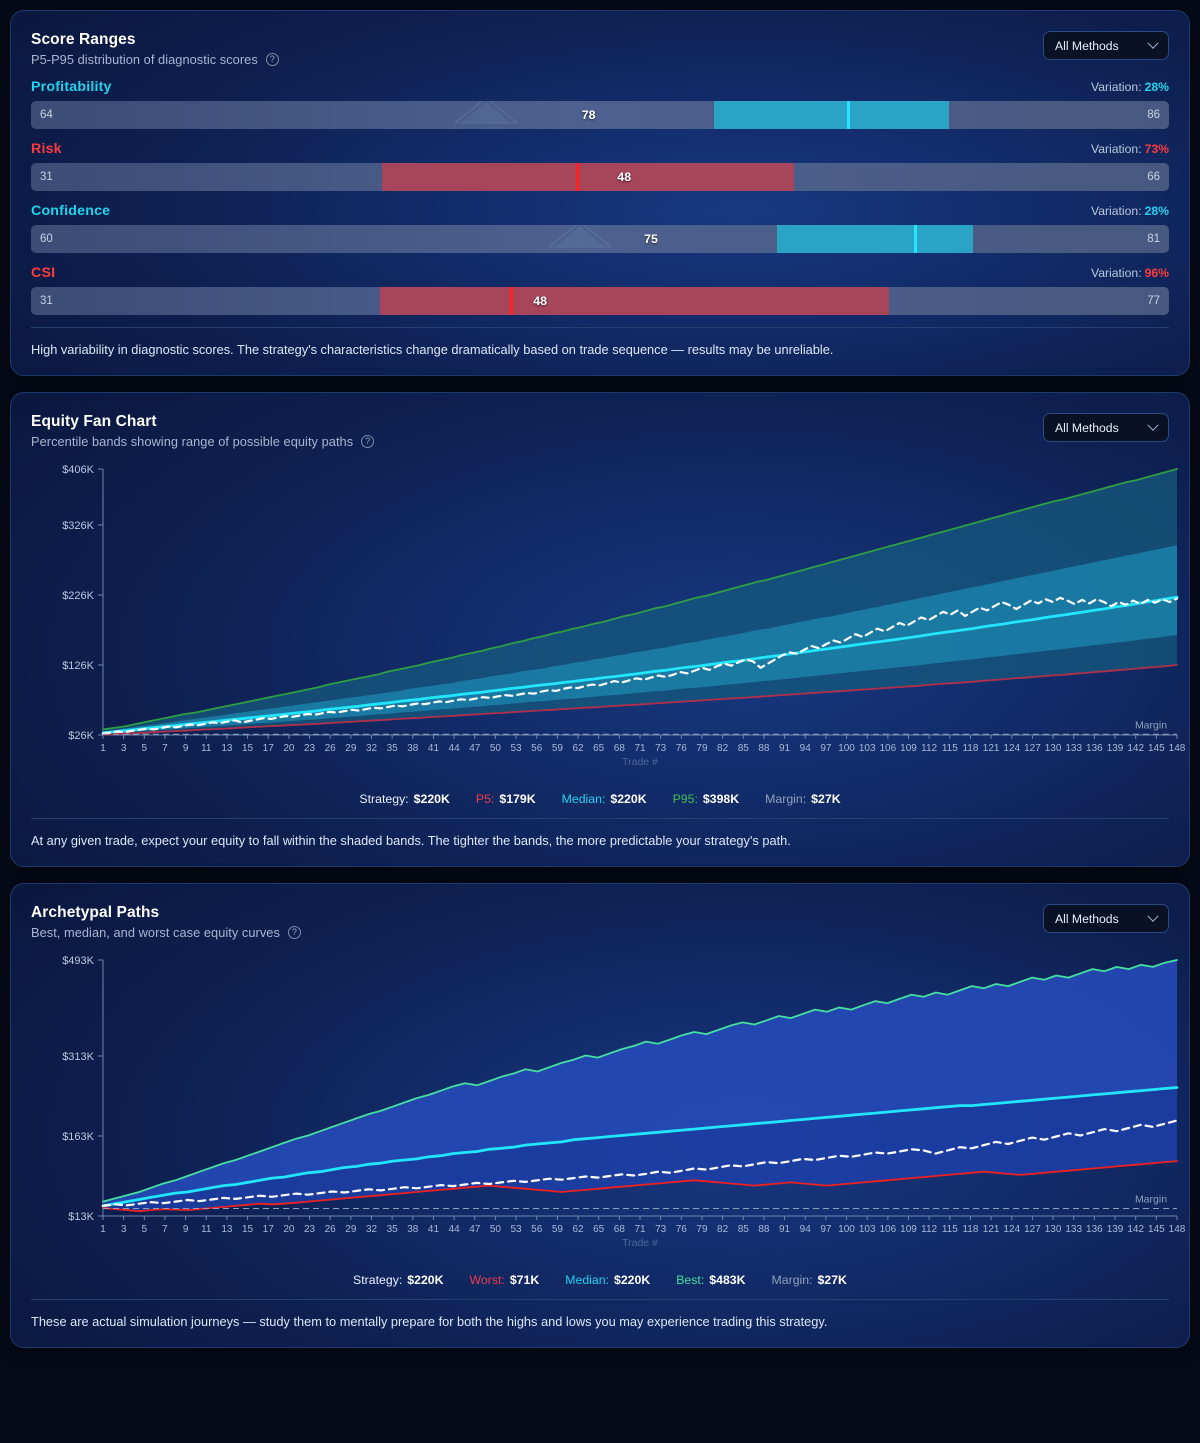 The width and height of the screenshot is (1200, 1443). What do you see at coordinates (1153, 43) in the screenshot?
I see `chevron-down-icon` at bounding box center [1153, 43].